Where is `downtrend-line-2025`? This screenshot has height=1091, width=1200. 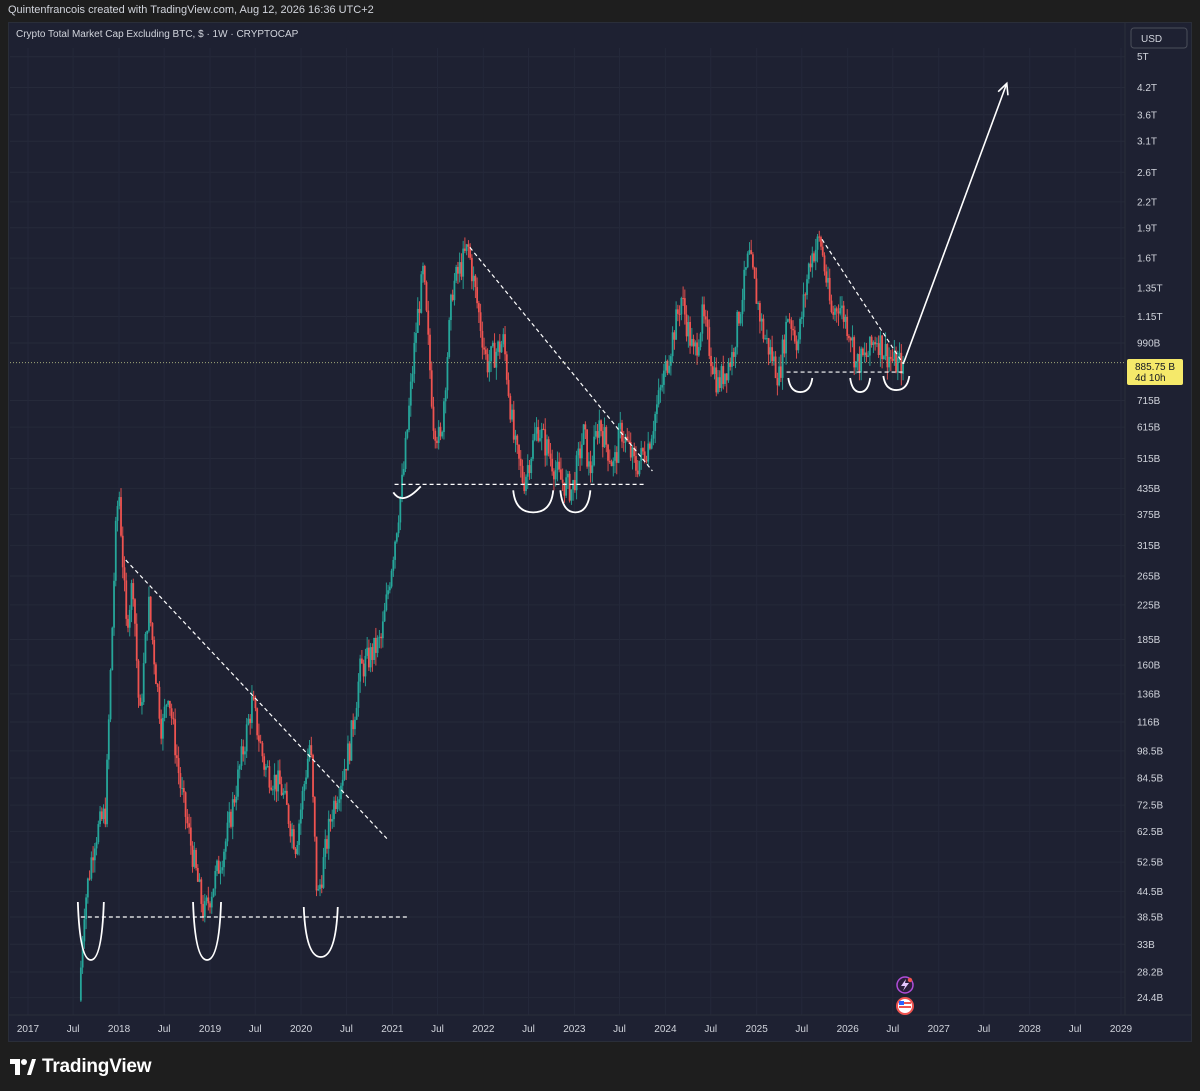
downtrend-line-2025 is located at coordinates (862, 301).